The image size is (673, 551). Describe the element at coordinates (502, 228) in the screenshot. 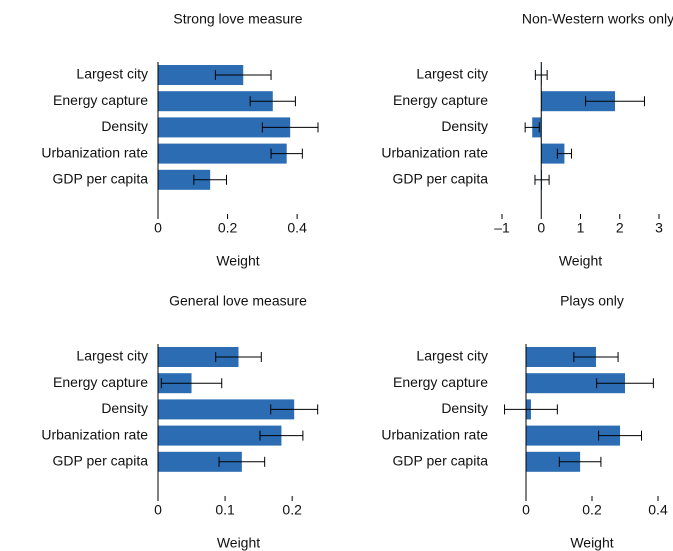

I see `x-tick-label: –1` at that location.